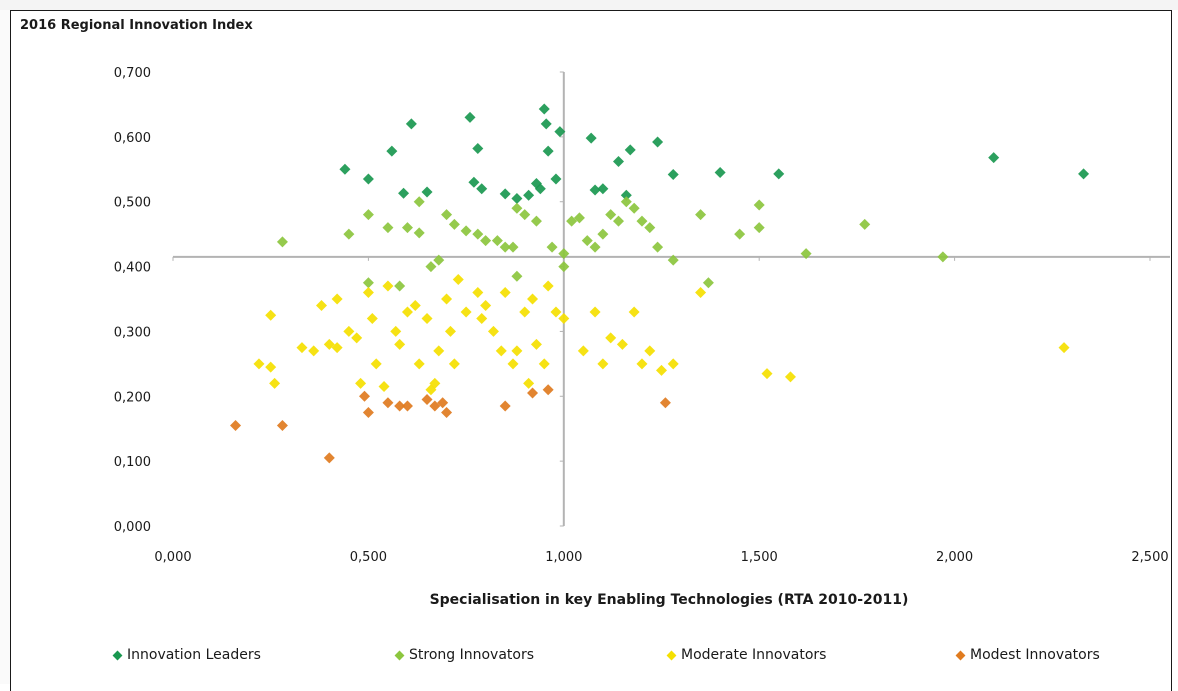 This screenshot has height=691, width=1178. Describe the element at coordinates (172, 557) in the screenshot. I see `x-tick-label: 0,000` at that location.